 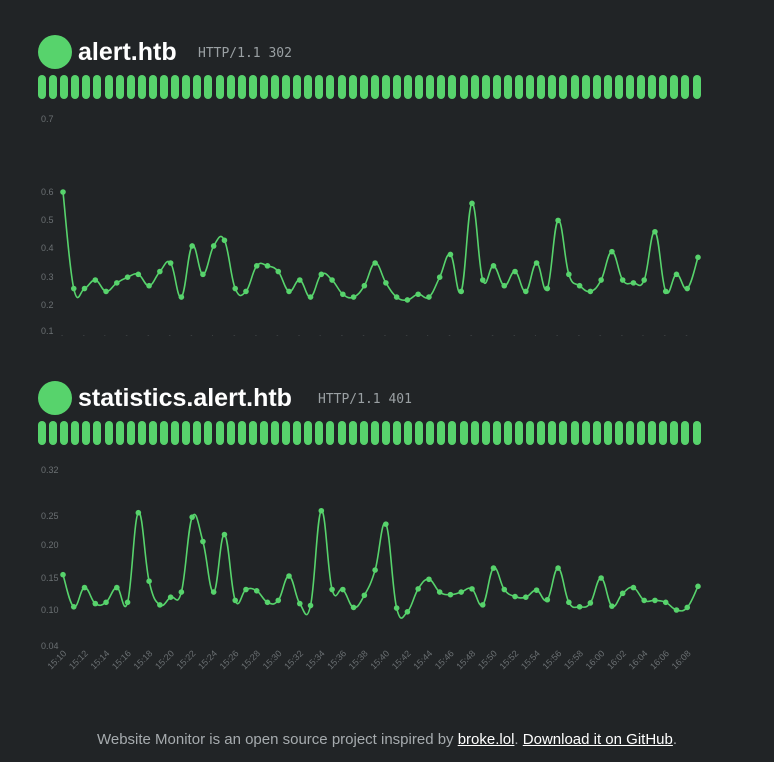 What do you see at coordinates (250, 659) in the screenshot?
I see `x-tick-label: 15:28` at bounding box center [250, 659].